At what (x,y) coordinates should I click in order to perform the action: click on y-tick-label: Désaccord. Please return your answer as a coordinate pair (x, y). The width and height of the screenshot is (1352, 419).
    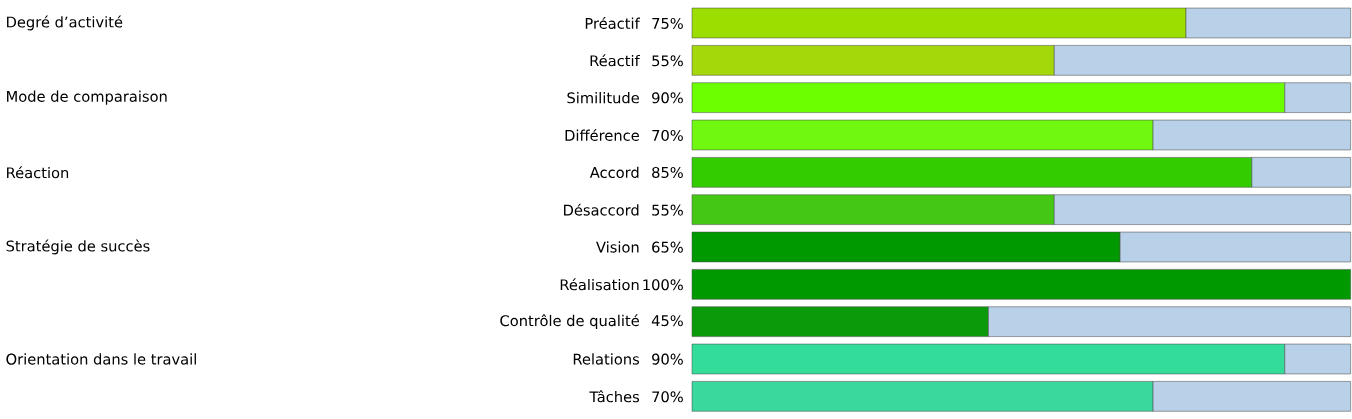
    Looking at the image, I should click on (601, 209).